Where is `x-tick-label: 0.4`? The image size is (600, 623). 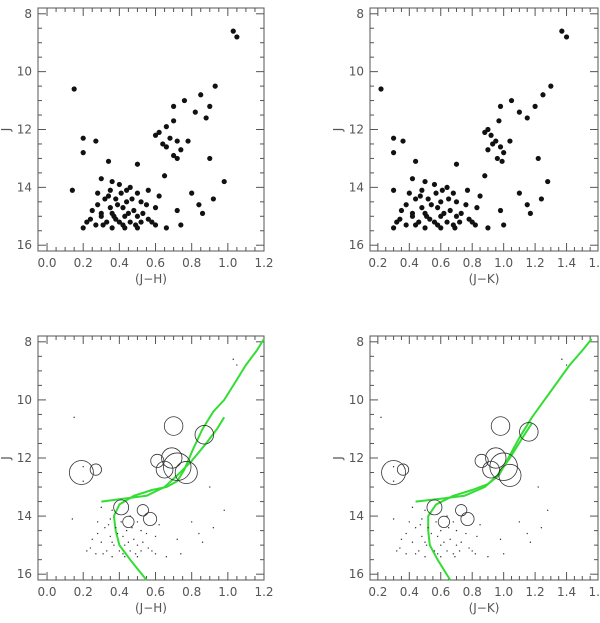 x-tick-label: 0.4 is located at coordinates (119, 263).